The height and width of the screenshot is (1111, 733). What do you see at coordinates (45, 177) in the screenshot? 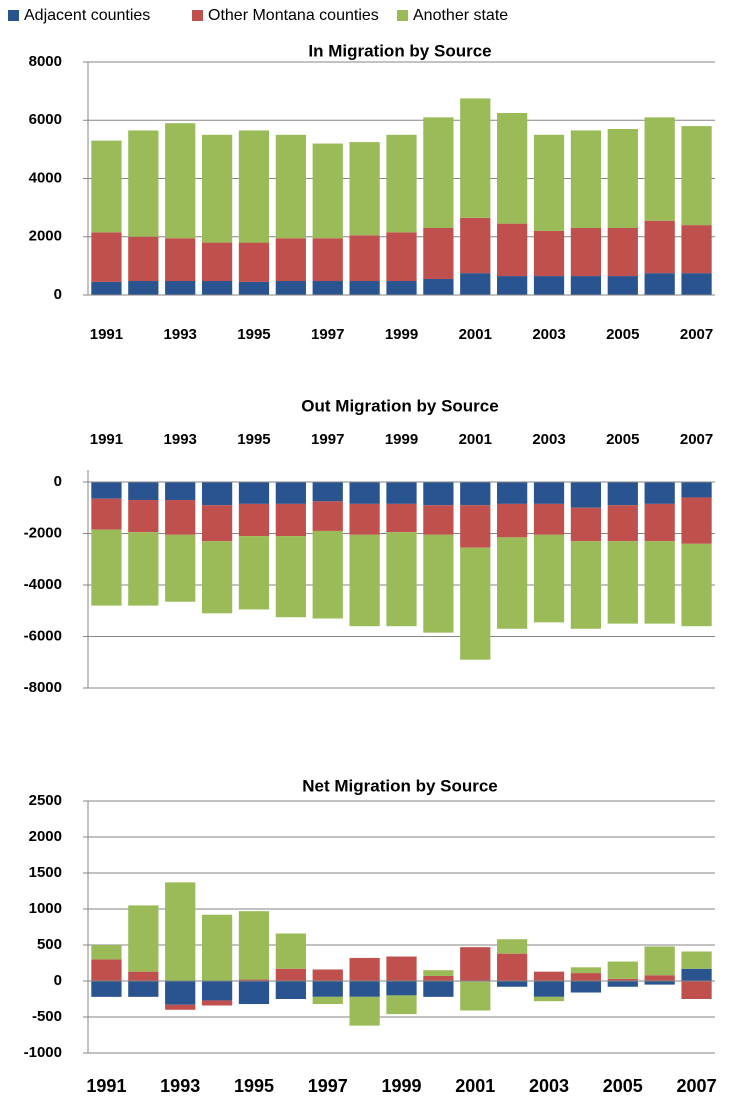
I see `y-tick-label: 4000` at bounding box center [45, 177].